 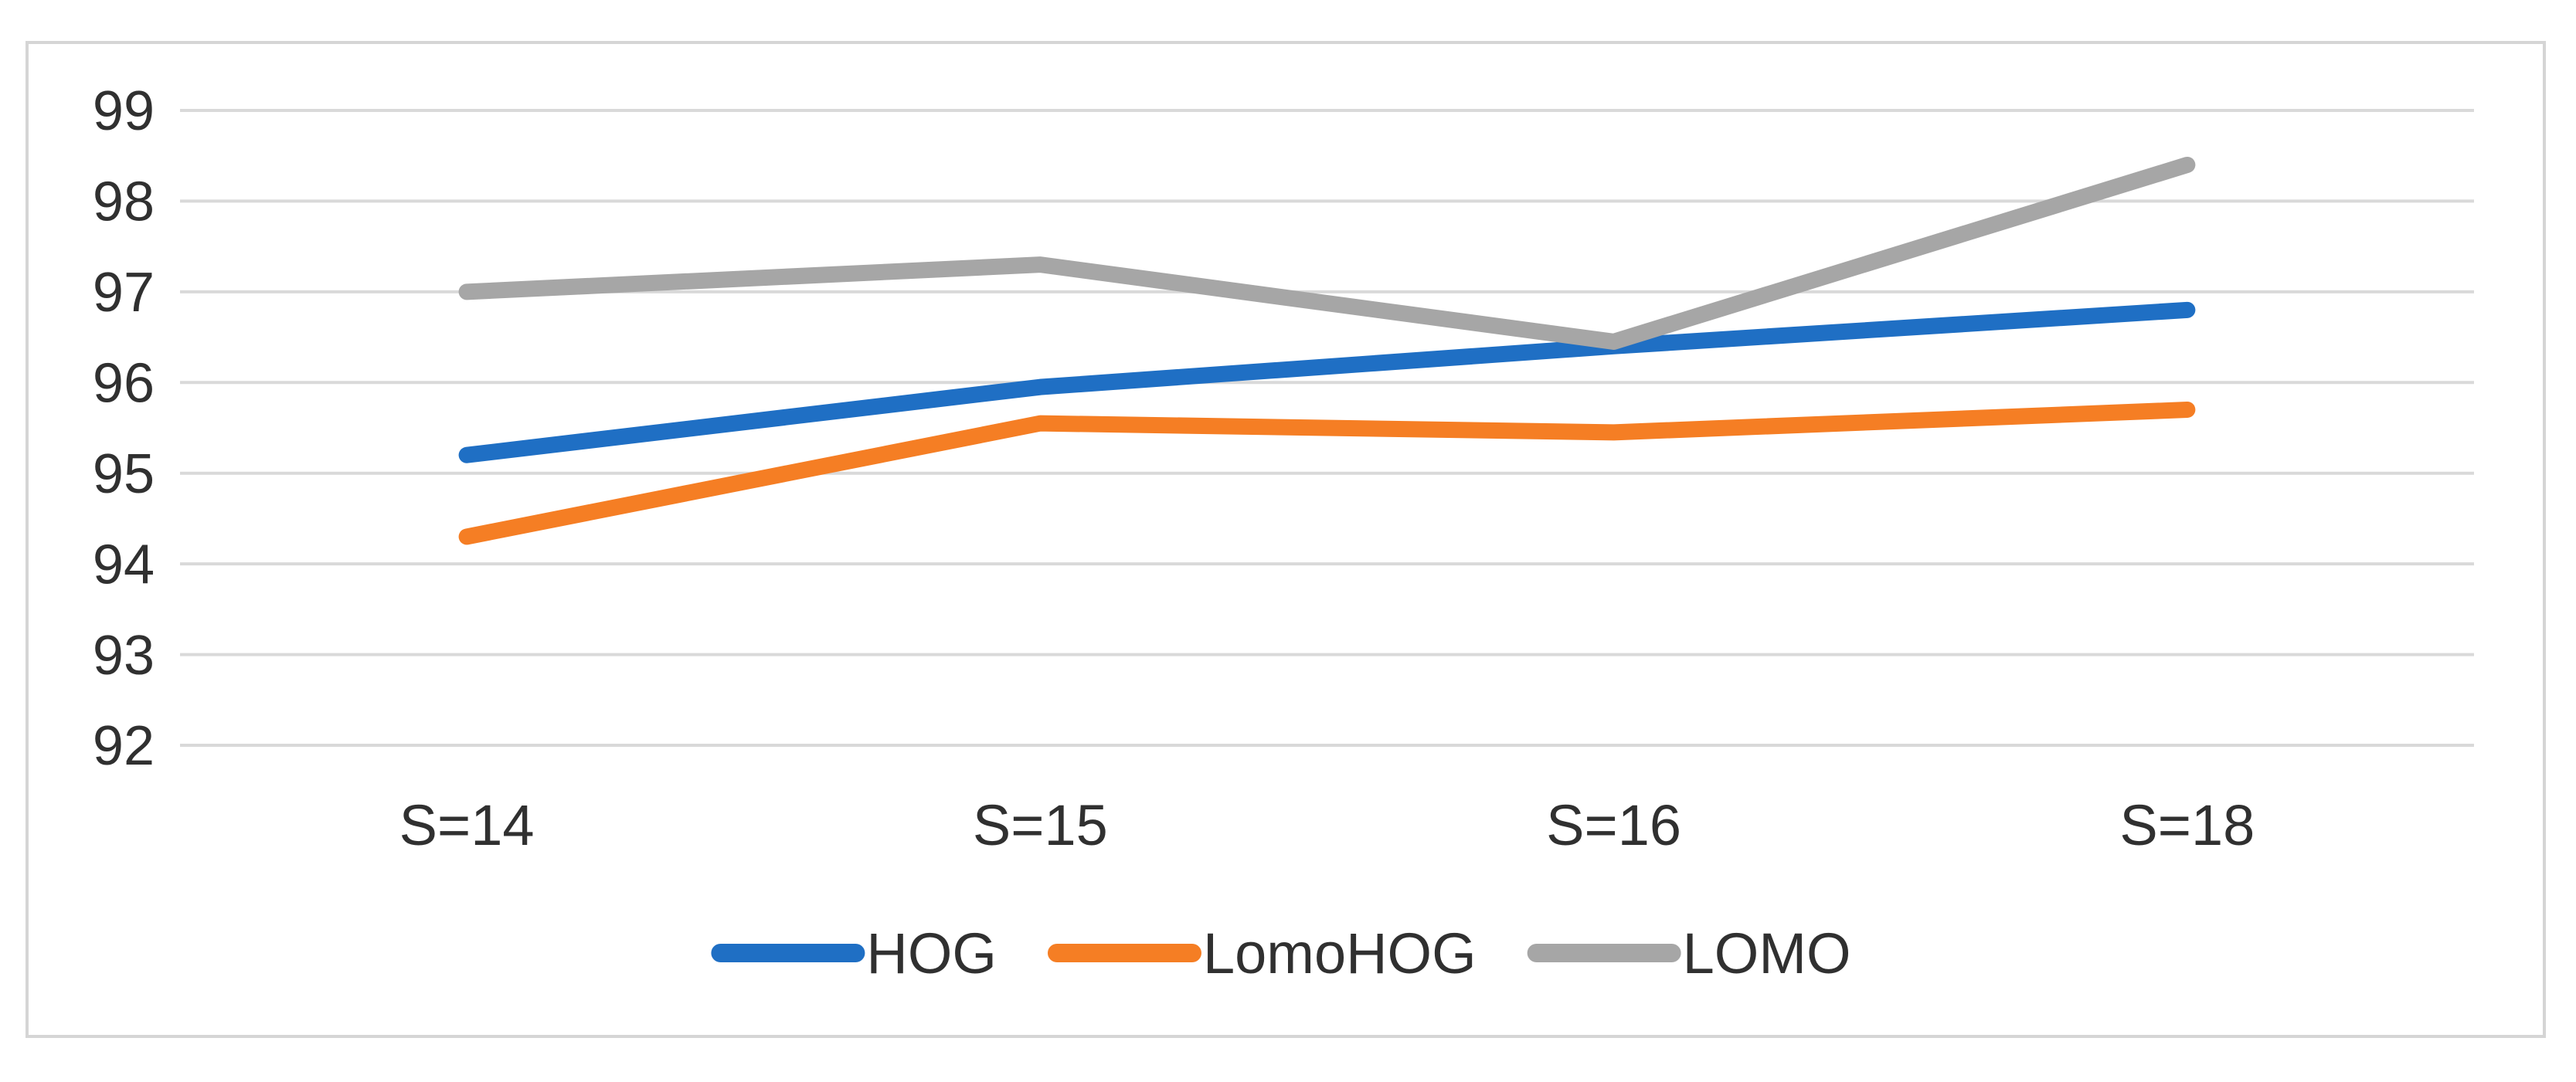 What do you see at coordinates (1040, 825) in the screenshot?
I see `x-category-label-S=15: S=15` at bounding box center [1040, 825].